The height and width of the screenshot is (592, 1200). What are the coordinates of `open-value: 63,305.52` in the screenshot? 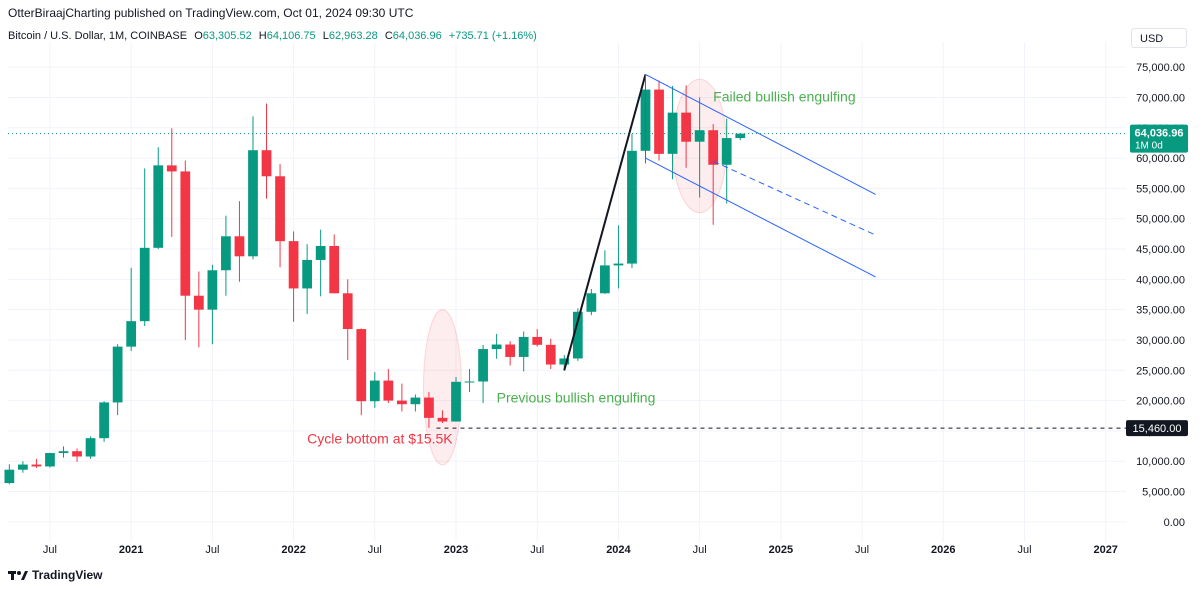 It's located at (227, 36).